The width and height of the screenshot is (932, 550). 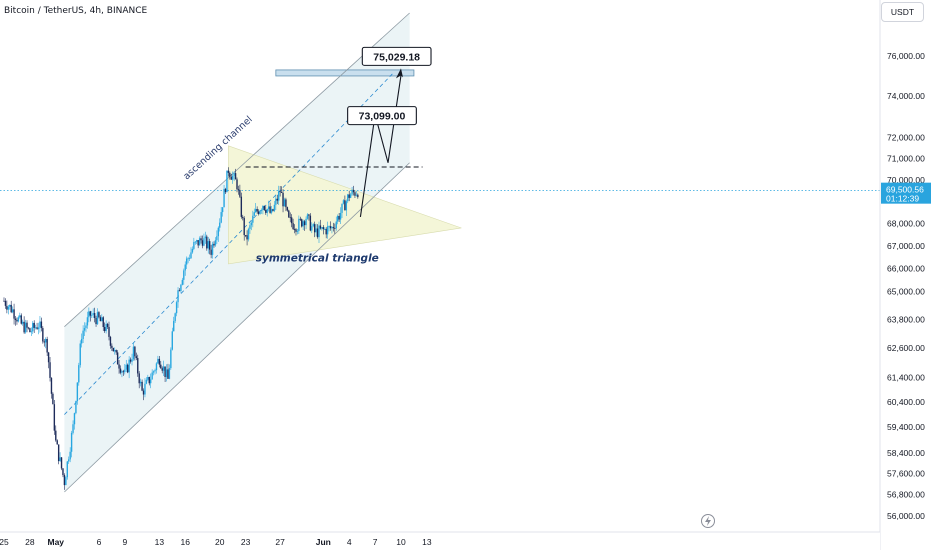 I want to click on y-tick-label: 70,000.00, so click(x=906, y=180).